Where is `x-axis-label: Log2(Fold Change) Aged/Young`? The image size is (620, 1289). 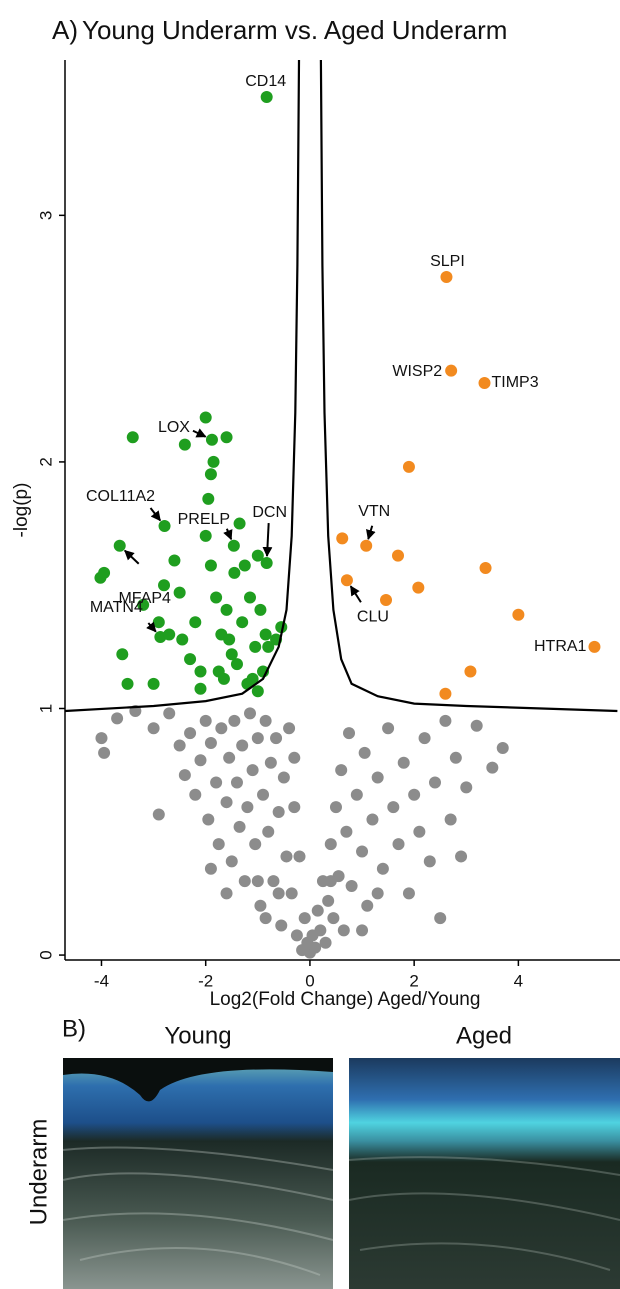
x-axis-label: Log2(Fold Change) Aged/Young is located at coordinates (345, 999).